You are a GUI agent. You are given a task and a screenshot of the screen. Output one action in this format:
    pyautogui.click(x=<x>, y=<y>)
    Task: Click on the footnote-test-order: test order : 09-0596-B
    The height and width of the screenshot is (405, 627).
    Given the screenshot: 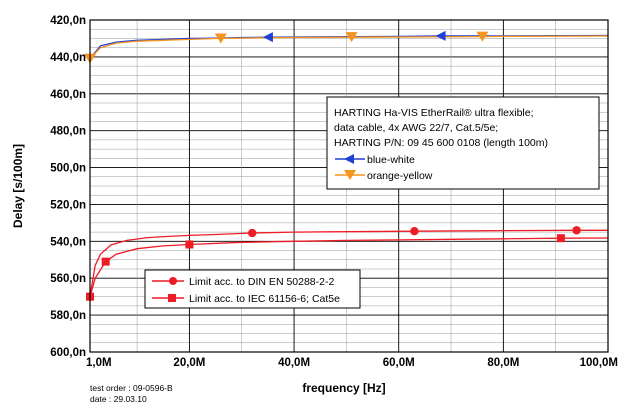 What is the action you would take?
    pyautogui.click(x=131, y=388)
    